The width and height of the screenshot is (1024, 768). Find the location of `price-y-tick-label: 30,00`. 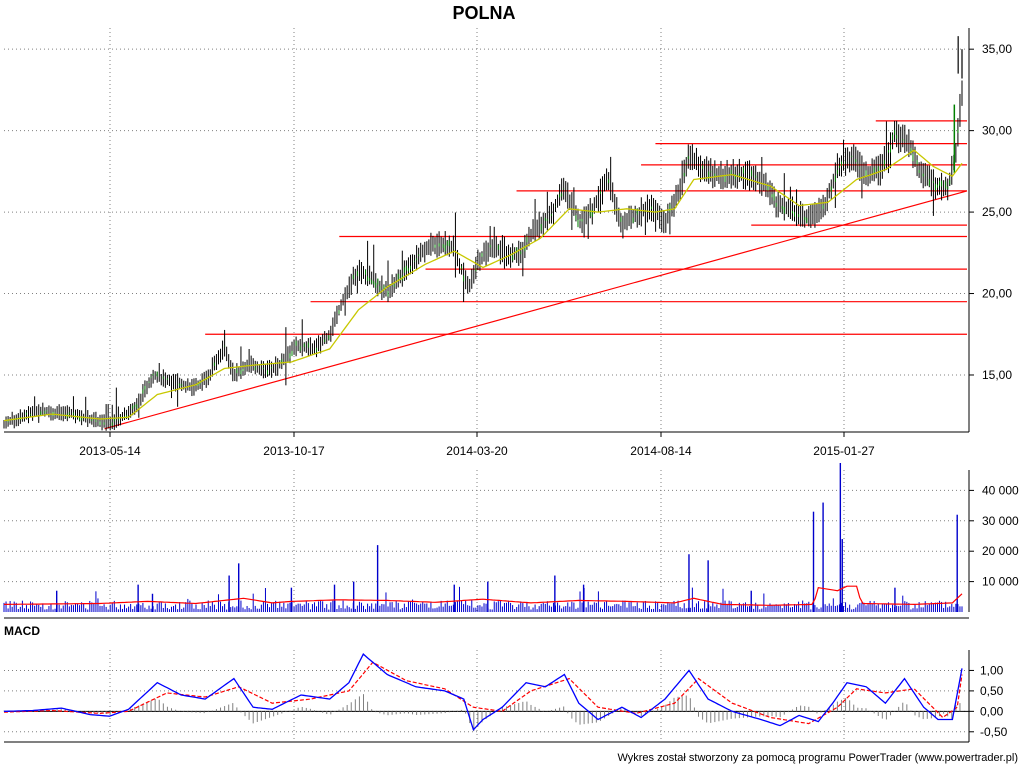

price-y-tick-label: 30,00 is located at coordinates (997, 131).